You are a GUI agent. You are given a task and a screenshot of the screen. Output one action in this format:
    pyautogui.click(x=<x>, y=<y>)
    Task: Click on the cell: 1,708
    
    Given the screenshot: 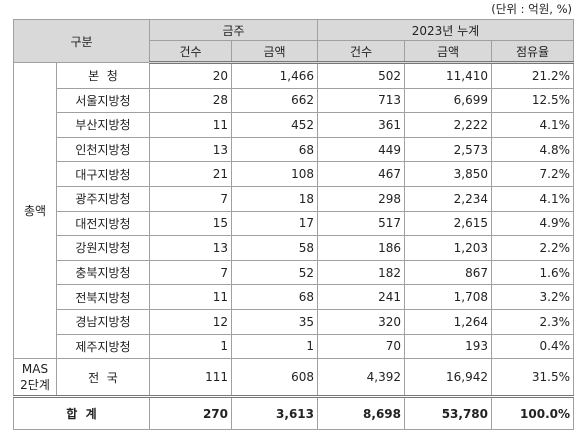 What is the action you would take?
    pyautogui.click(x=448, y=297)
    